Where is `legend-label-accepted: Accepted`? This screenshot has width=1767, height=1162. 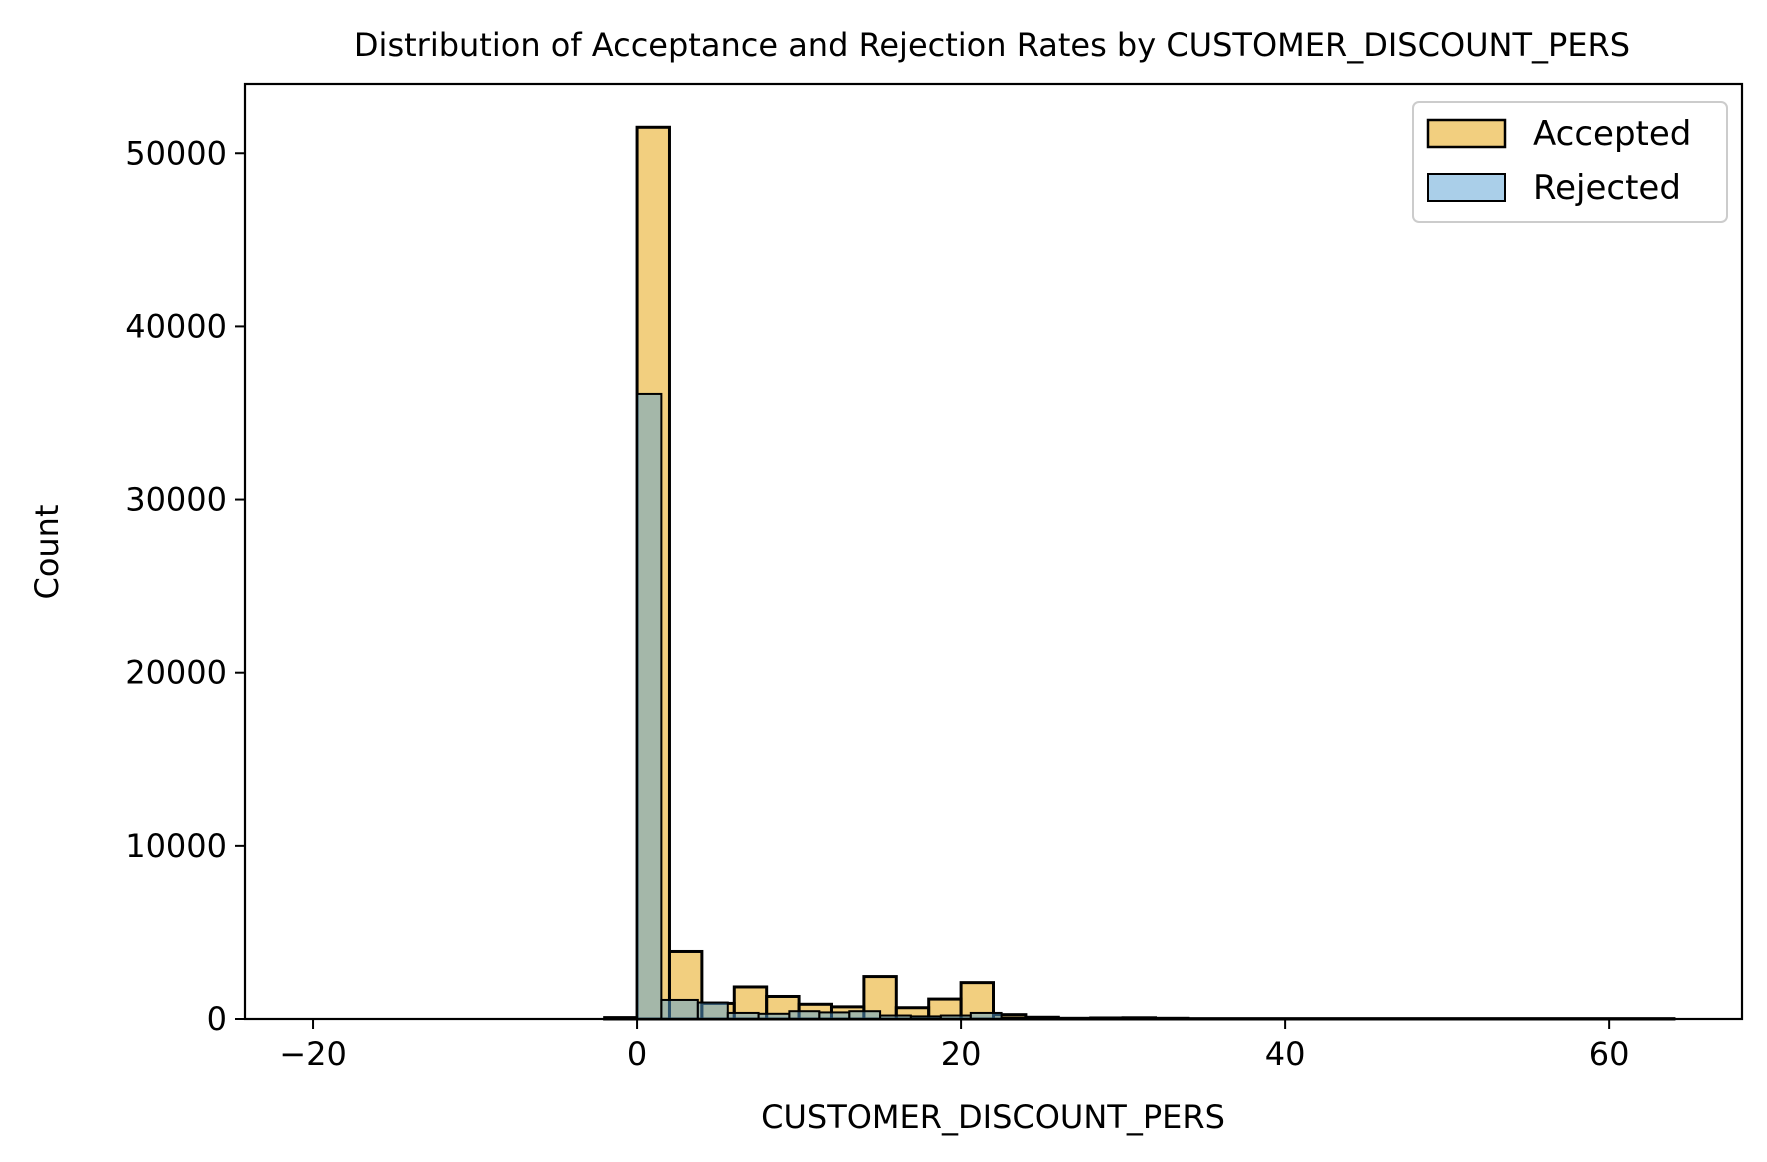 legend-label-accepted: Accepted is located at coordinates (1612, 134).